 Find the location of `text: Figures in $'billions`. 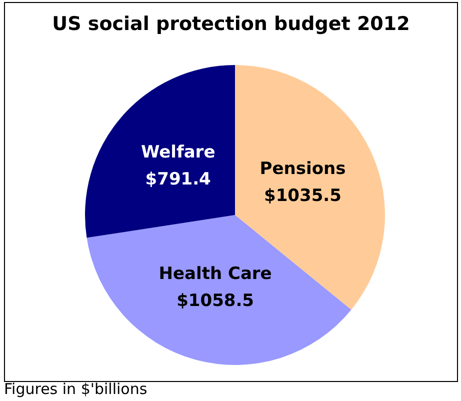

text: Figures in $'billions is located at coordinates (76, 389).